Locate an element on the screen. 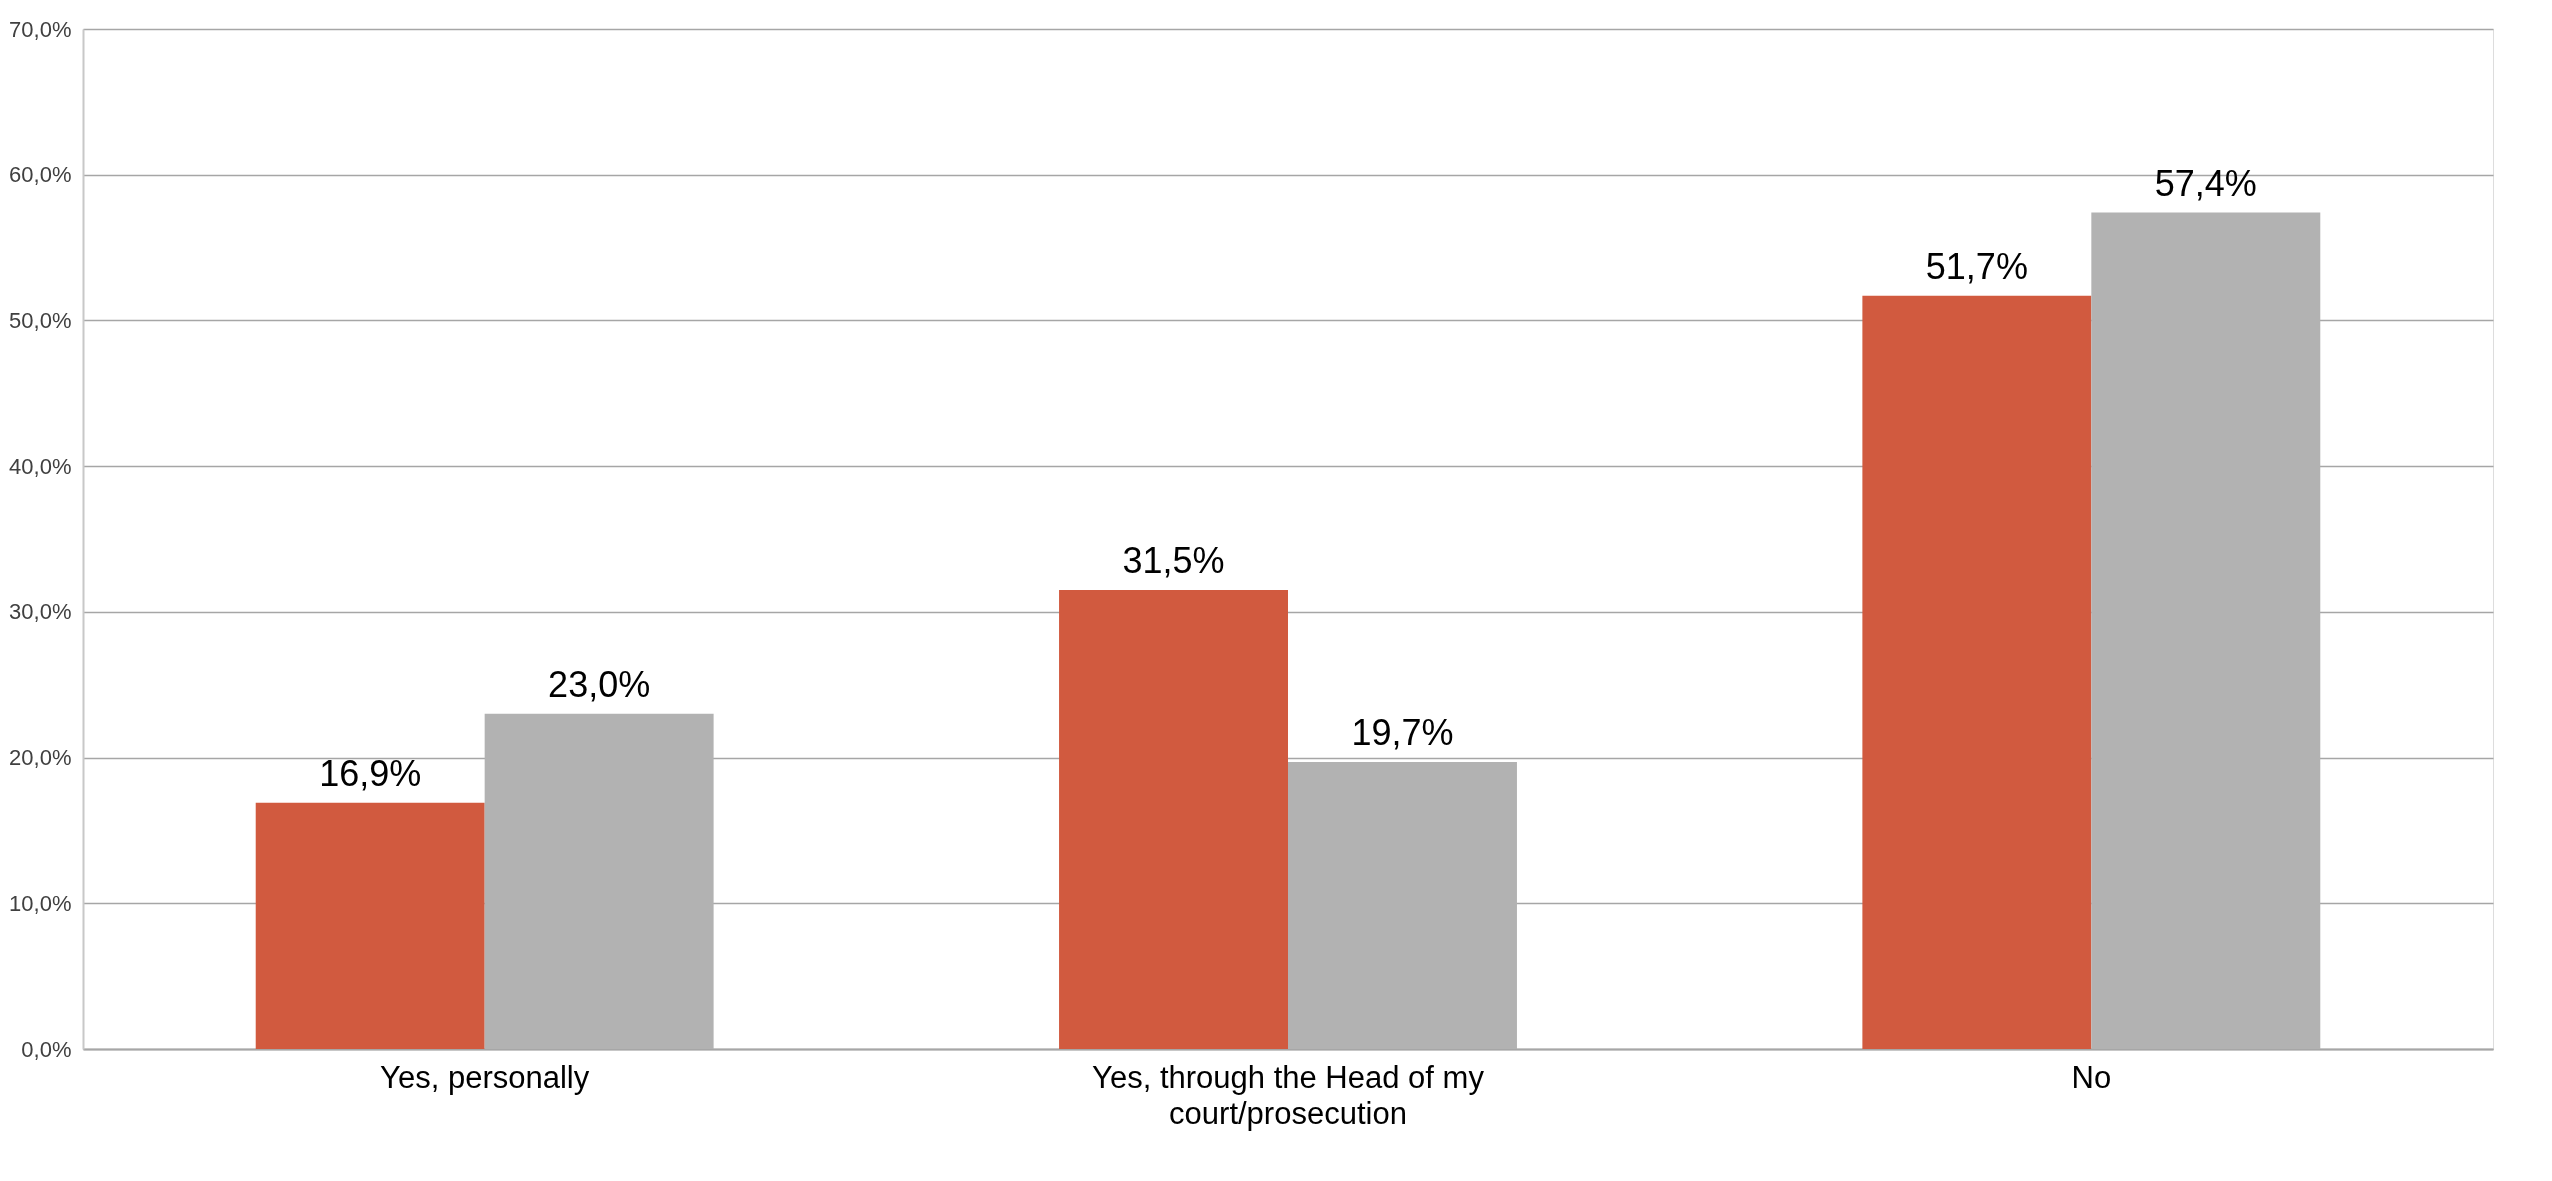 The width and height of the screenshot is (2552, 1181). y-tick-label: 40,0% is located at coordinates (40, 466).